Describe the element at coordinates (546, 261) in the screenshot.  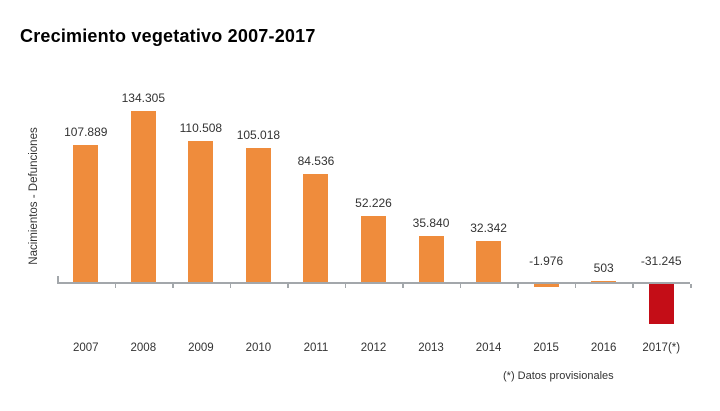
I see `value-label-2015: -1.976` at that location.